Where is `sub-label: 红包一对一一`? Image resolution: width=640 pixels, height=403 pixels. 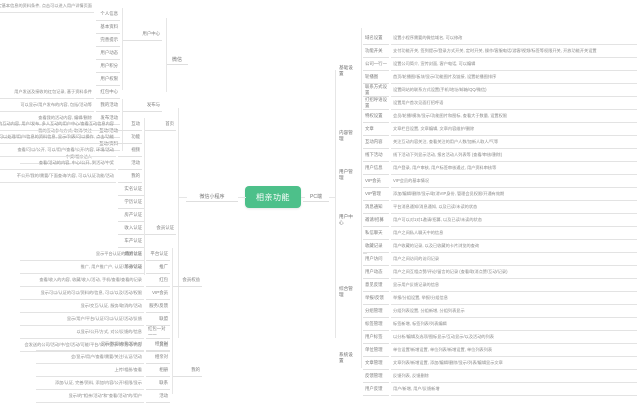 sub-label: 红包一对一一 is located at coordinates (158, 332).